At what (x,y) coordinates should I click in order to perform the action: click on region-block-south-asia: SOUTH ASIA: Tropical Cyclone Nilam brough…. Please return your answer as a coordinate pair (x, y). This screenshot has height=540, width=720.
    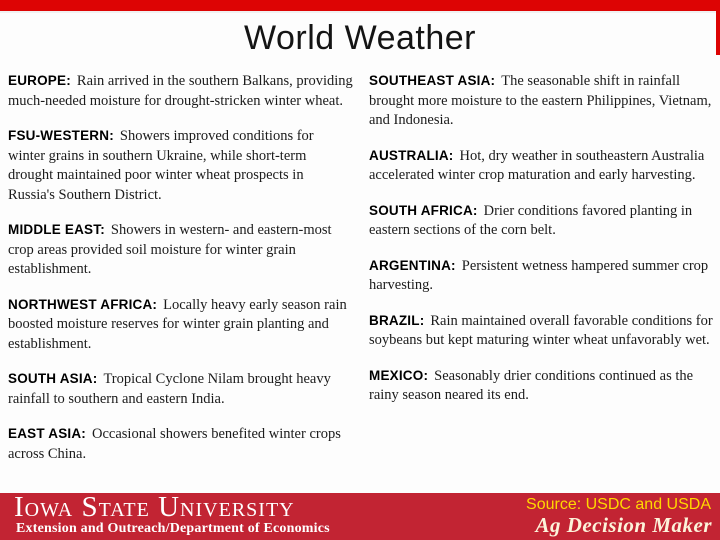
    Looking at the image, I should click on (180, 389).